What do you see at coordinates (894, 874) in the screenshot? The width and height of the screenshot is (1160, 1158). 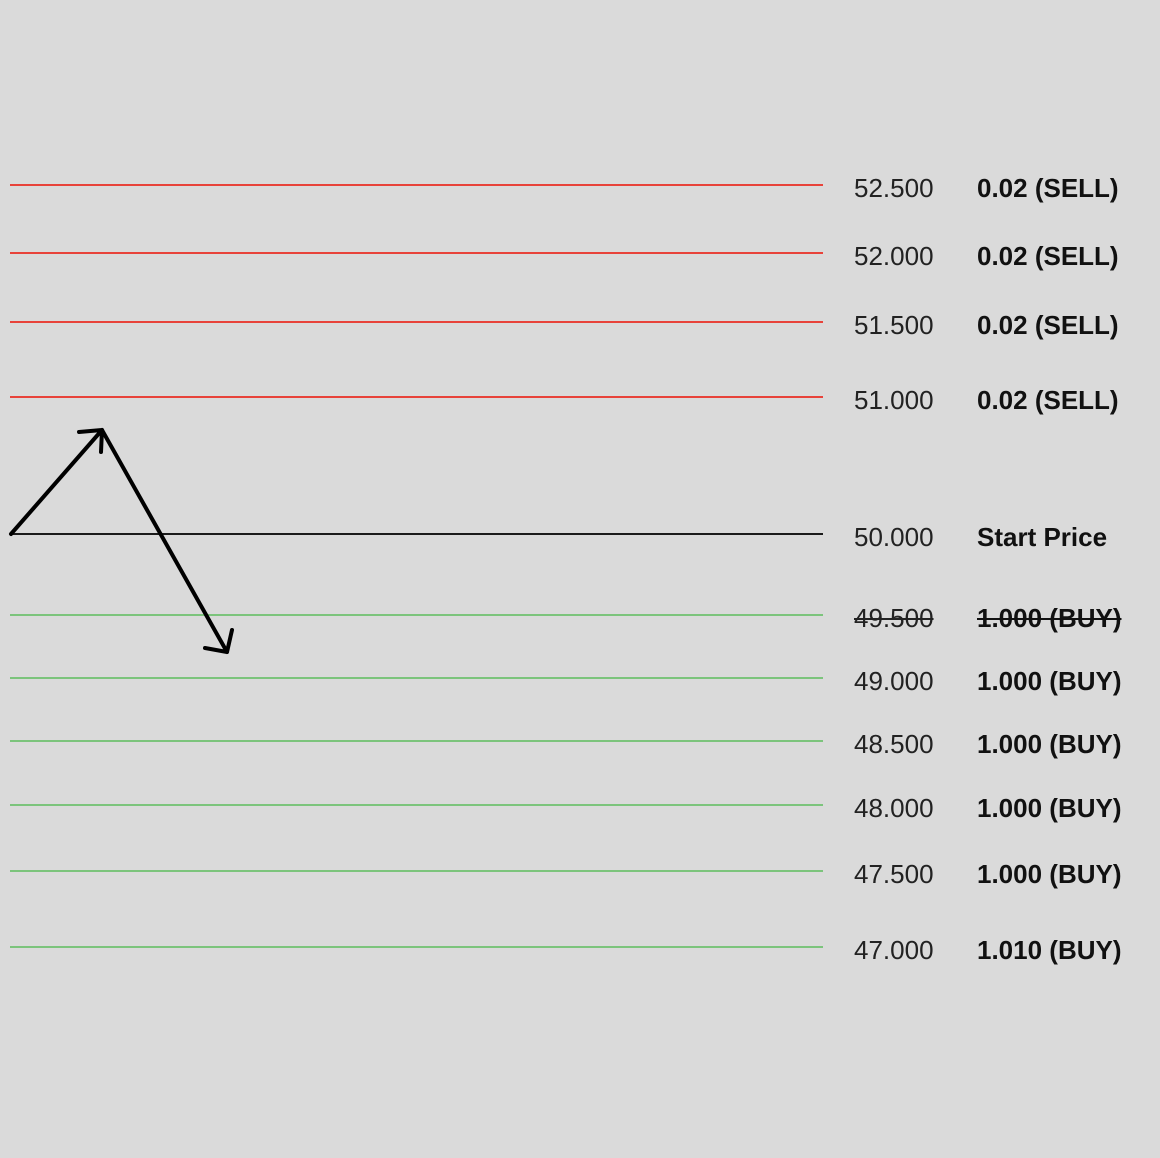 I see `level-price: 47.500` at bounding box center [894, 874].